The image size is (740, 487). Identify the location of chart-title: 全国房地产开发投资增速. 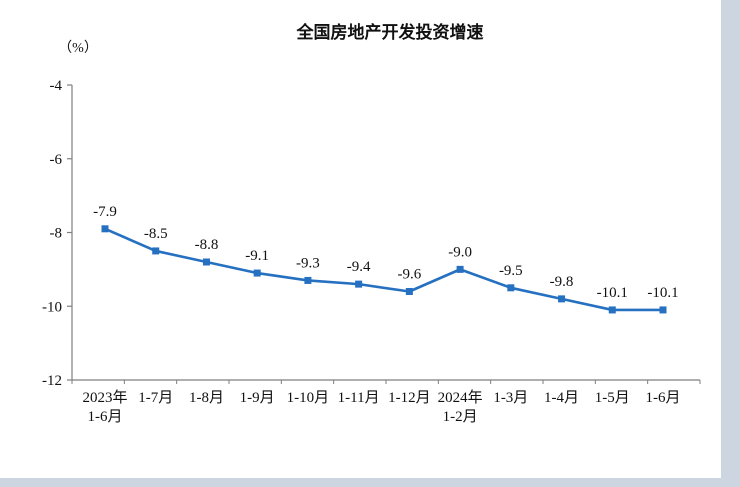
(390, 32).